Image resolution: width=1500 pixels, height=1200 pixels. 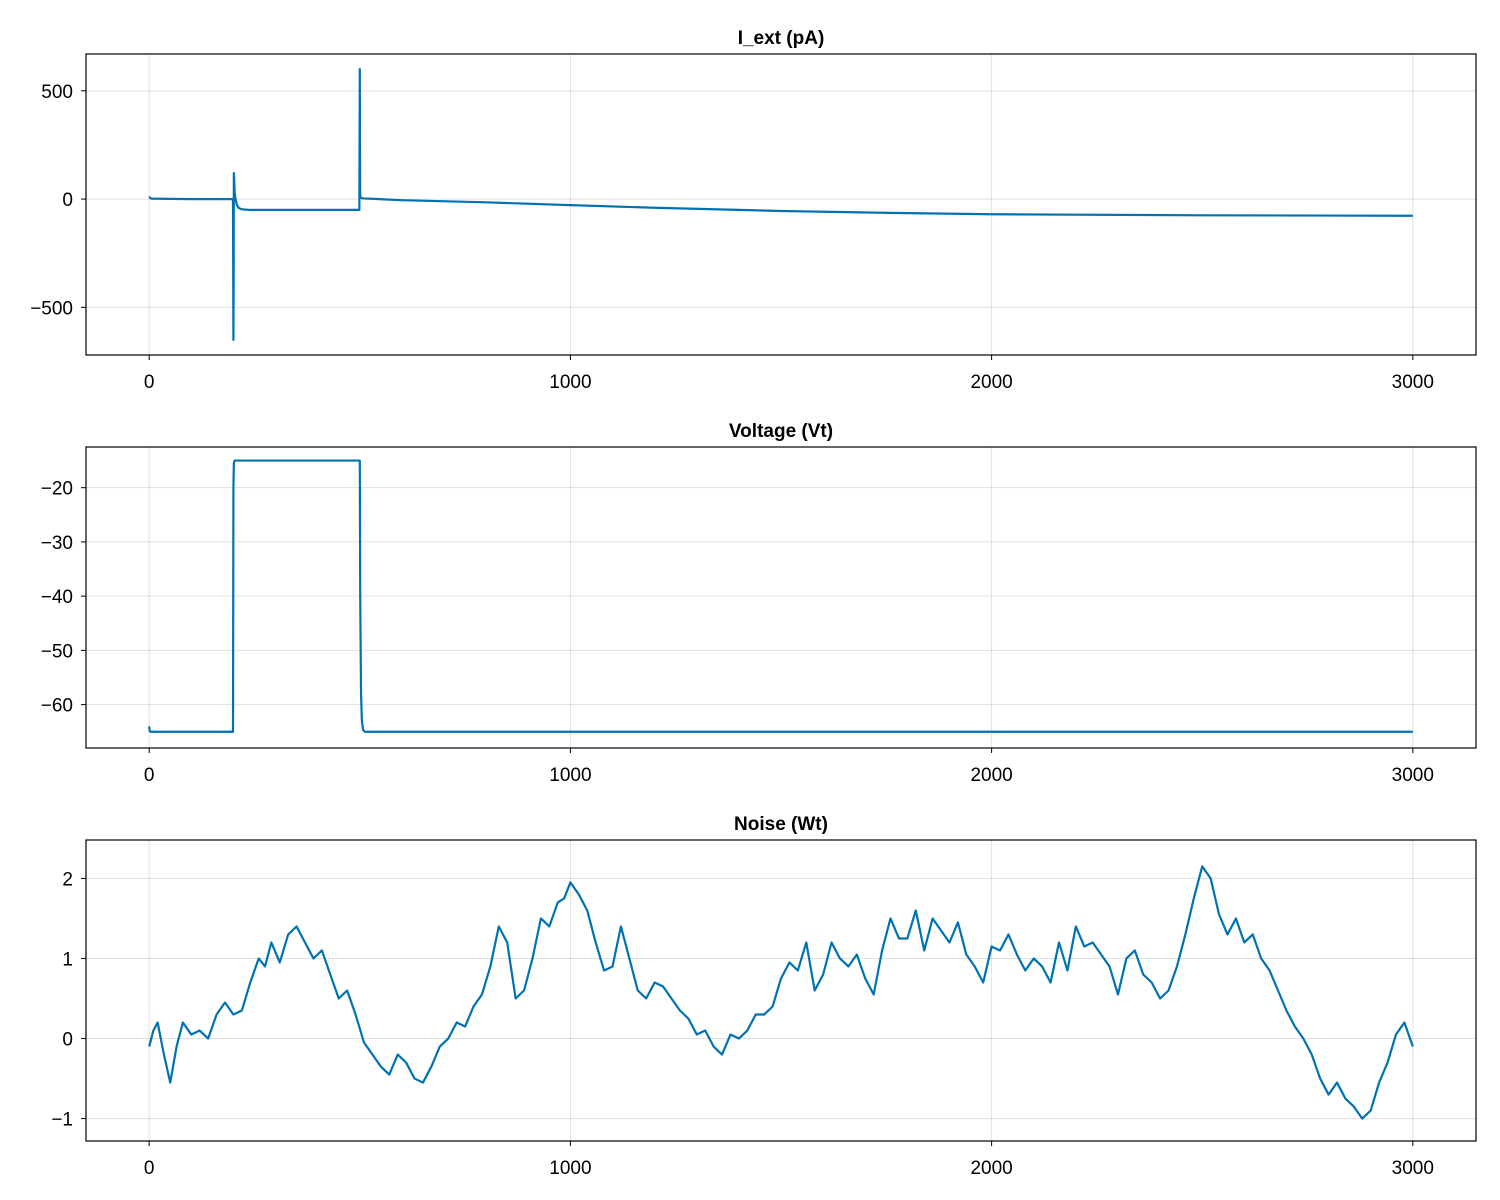 I want to click on y-tick-label: 2, so click(x=67, y=879).